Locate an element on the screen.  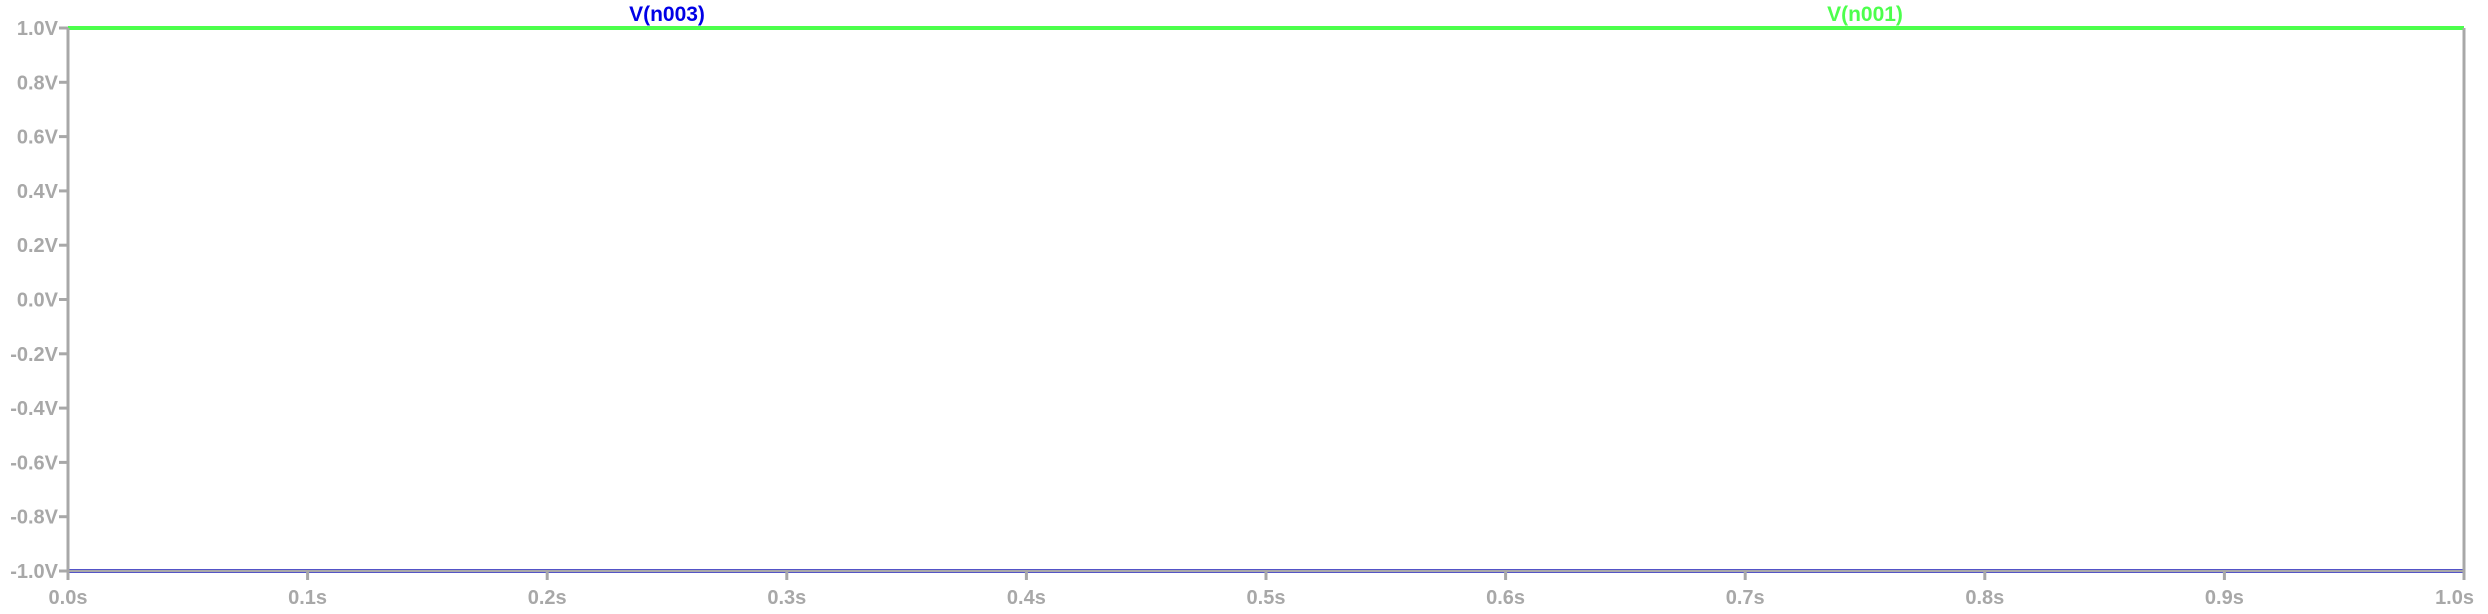
x-tick-label: 0.8s is located at coordinates (1984, 598).